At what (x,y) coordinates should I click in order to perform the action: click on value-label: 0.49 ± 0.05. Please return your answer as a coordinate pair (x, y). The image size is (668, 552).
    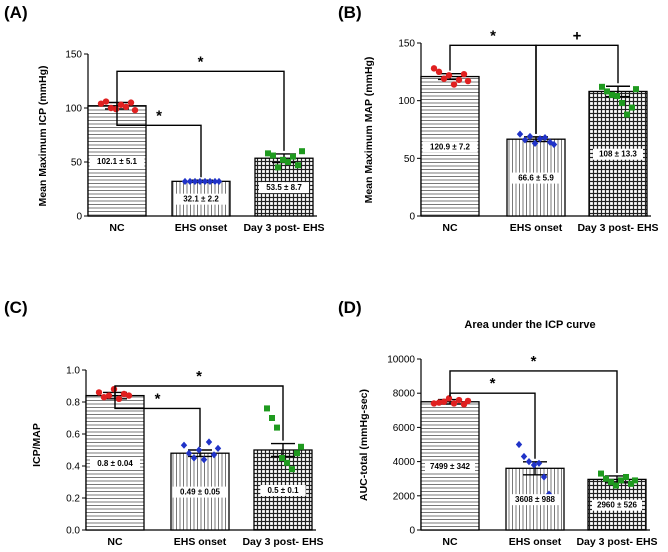
    Looking at the image, I should click on (200, 492).